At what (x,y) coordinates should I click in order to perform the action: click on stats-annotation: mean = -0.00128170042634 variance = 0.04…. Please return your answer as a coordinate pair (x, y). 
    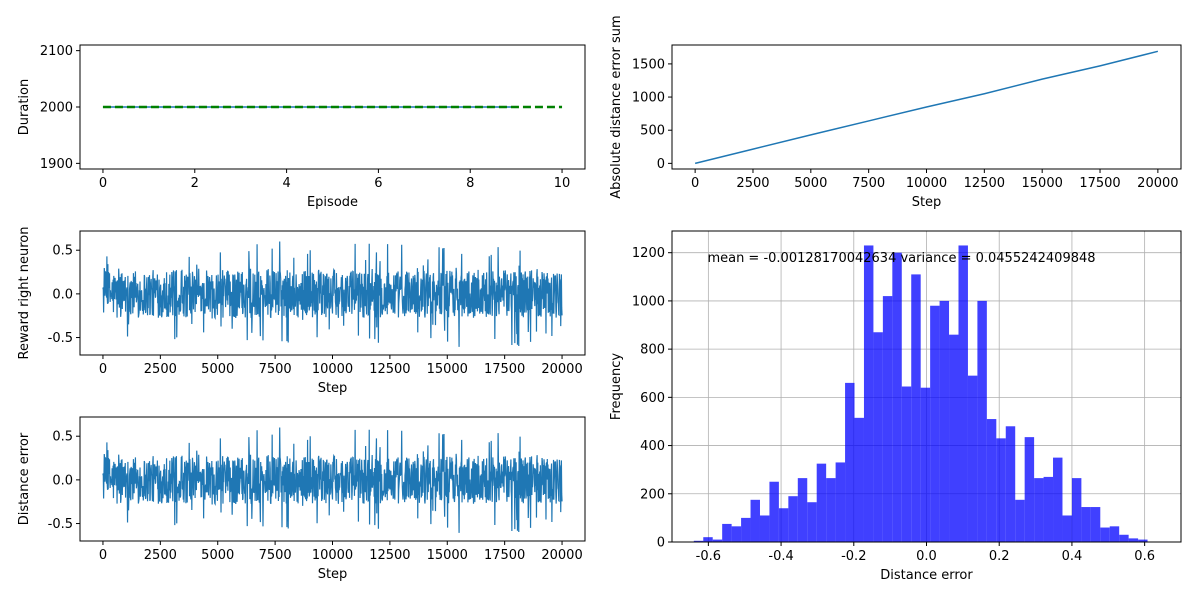
    Looking at the image, I should click on (901, 258).